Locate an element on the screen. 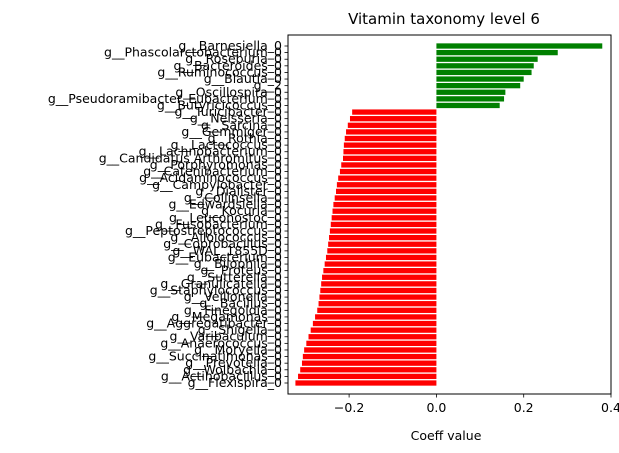 Image resolution: width=619 pixels, height=453 pixels. category-label: g__Candidatus Arthromitus_0 is located at coordinates (190, 157).